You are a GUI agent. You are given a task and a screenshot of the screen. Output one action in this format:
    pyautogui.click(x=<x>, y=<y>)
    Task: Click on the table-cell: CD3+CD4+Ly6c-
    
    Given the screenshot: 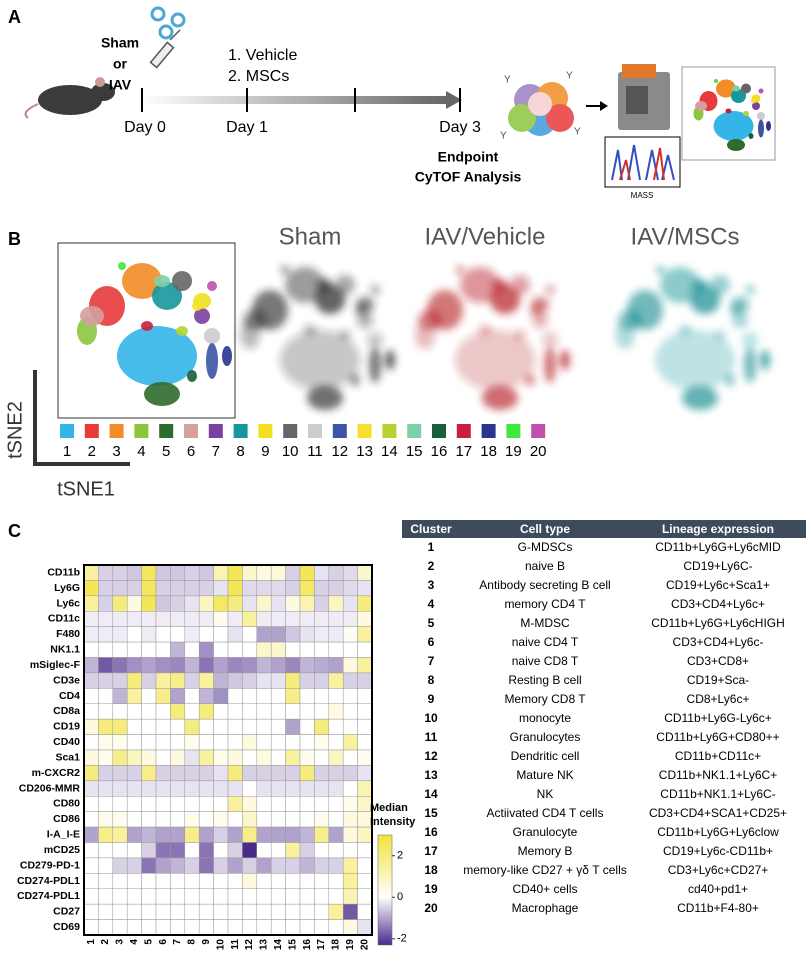 What is the action you would take?
    pyautogui.click(x=718, y=642)
    